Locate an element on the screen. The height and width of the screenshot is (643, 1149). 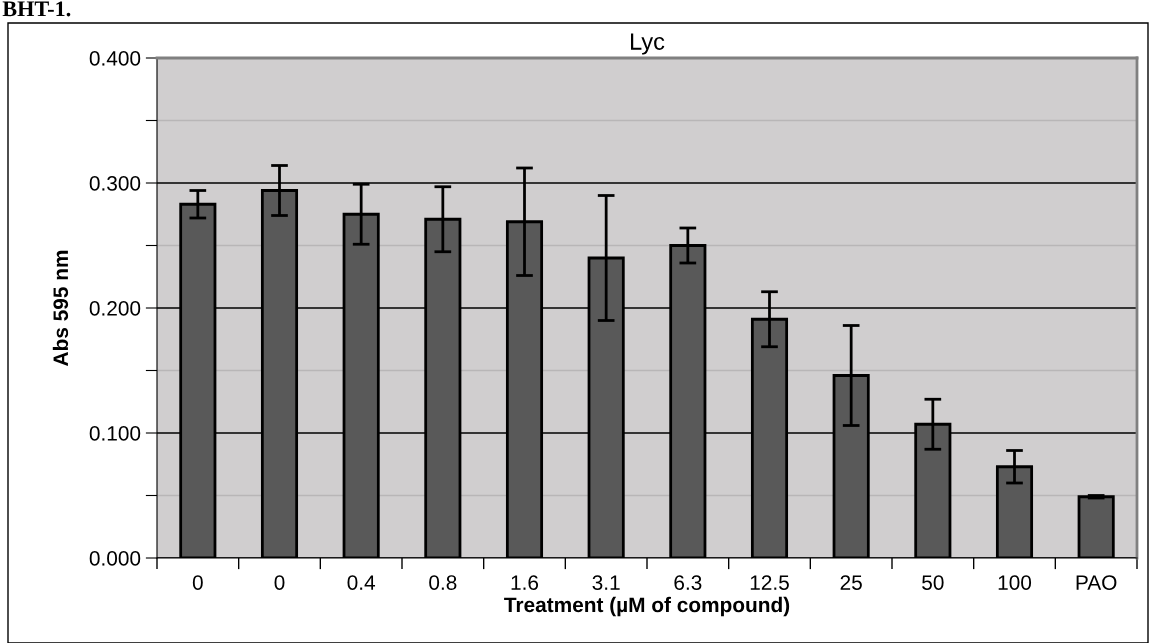
x-tick-label: 3.1 is located at coordinates (606, 582).